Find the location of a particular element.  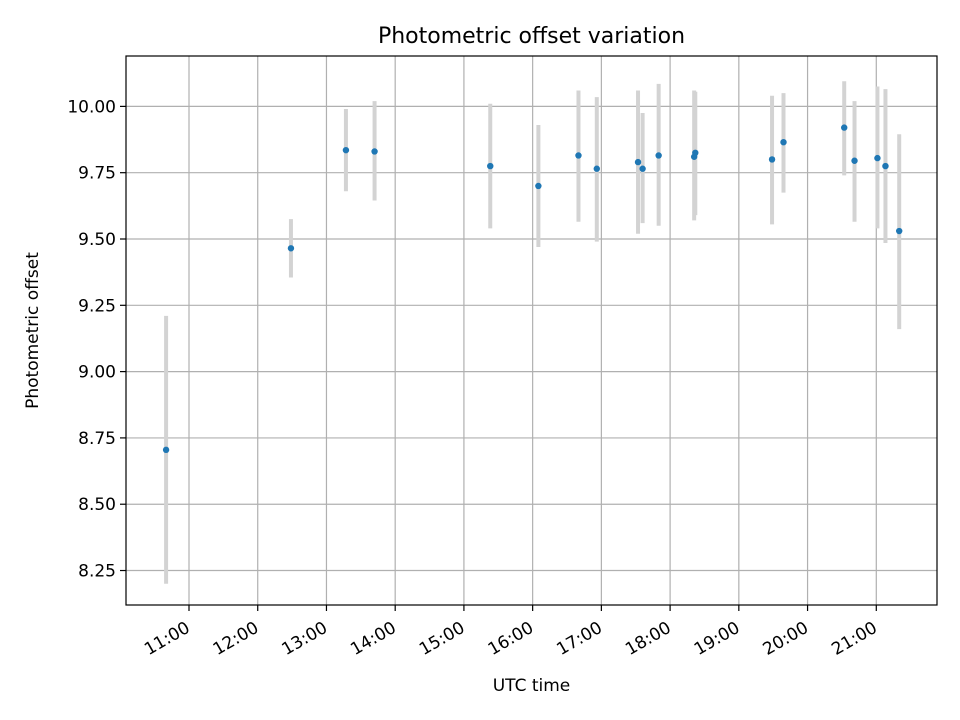

chart-title: Photometric offset variation is located at coordinates (531, 36).